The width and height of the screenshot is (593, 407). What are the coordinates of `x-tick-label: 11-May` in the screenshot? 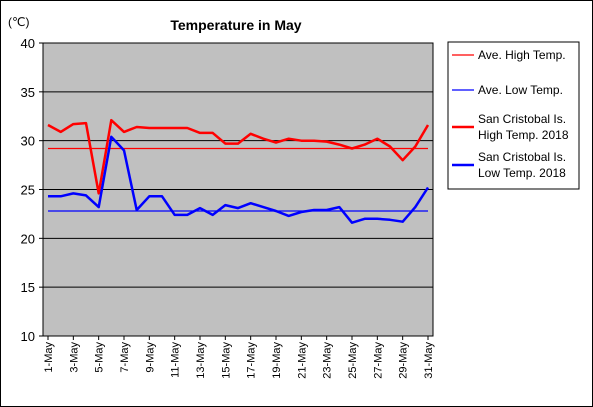 It's located at (176, 360).